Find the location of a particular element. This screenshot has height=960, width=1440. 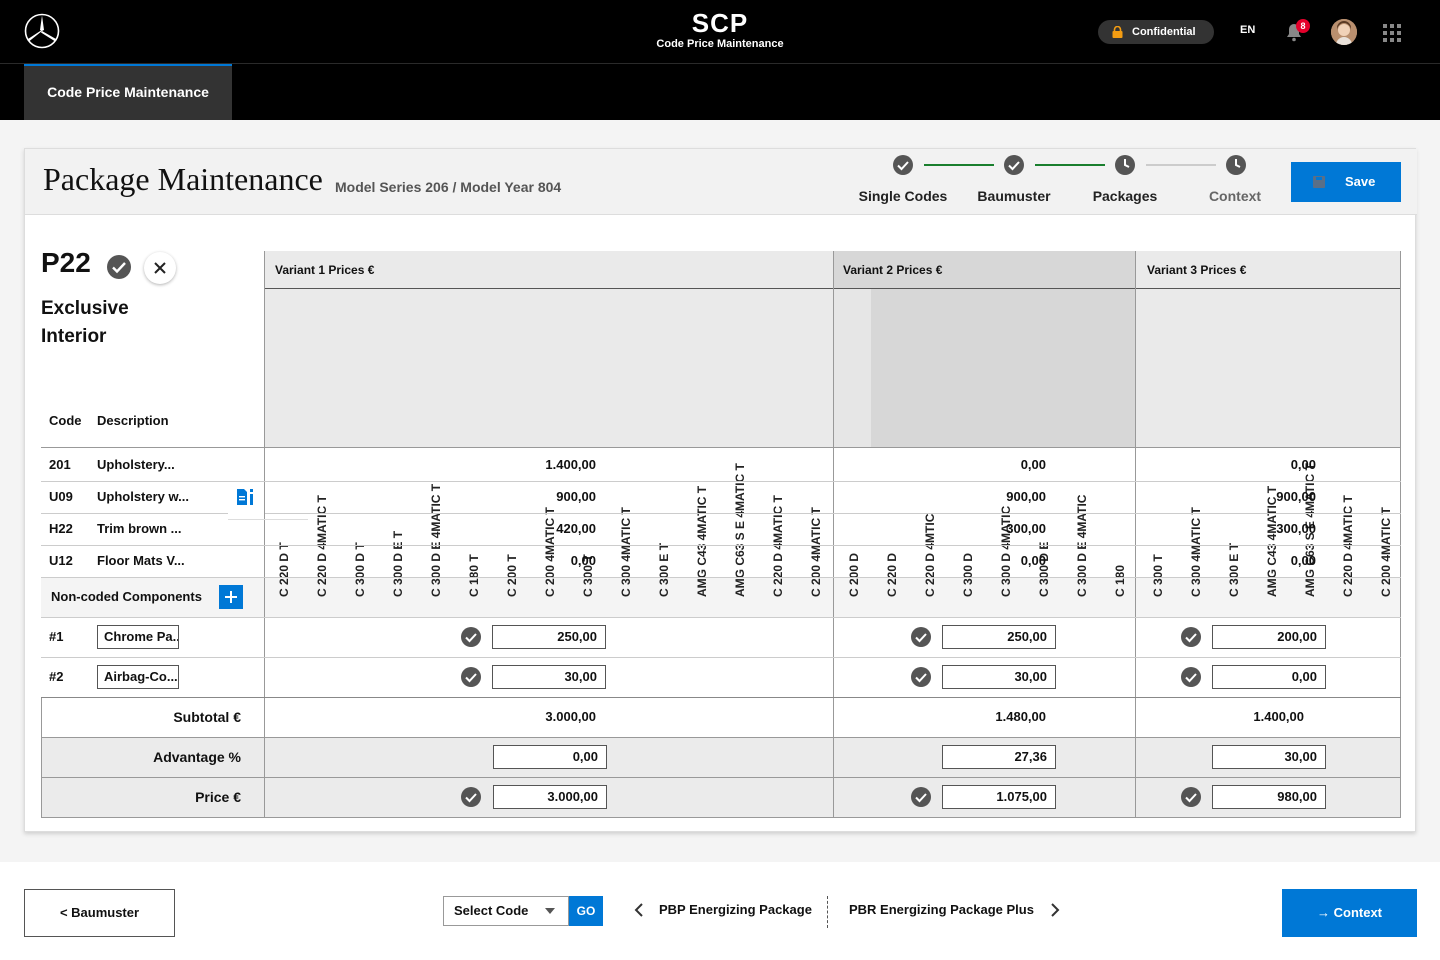

component-price-input-v3: 0,00 is located at coordinates (1269, 677).